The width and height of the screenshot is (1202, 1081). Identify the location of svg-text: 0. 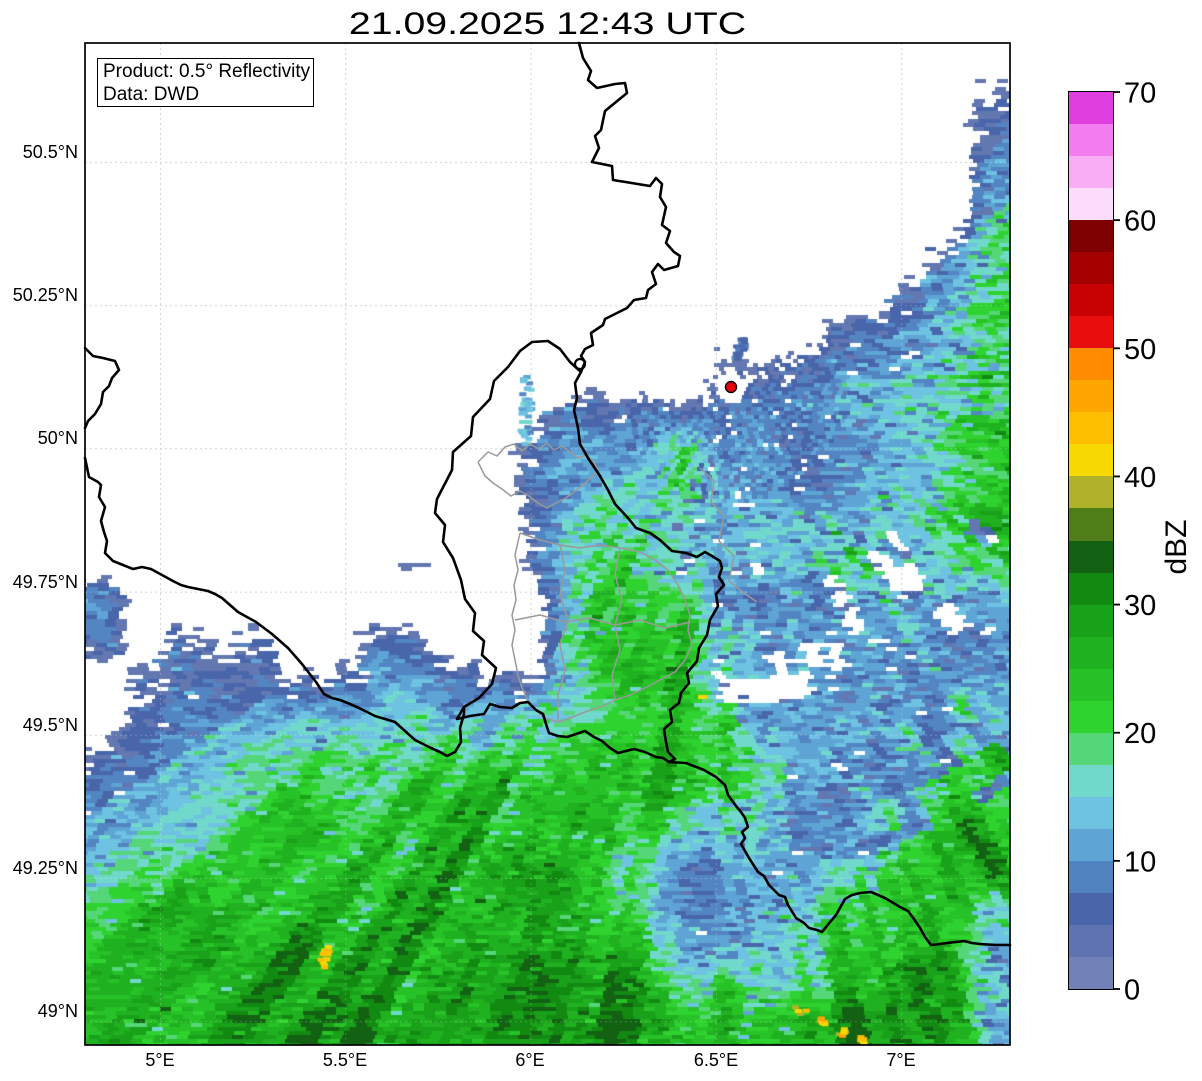
(1132, 991).